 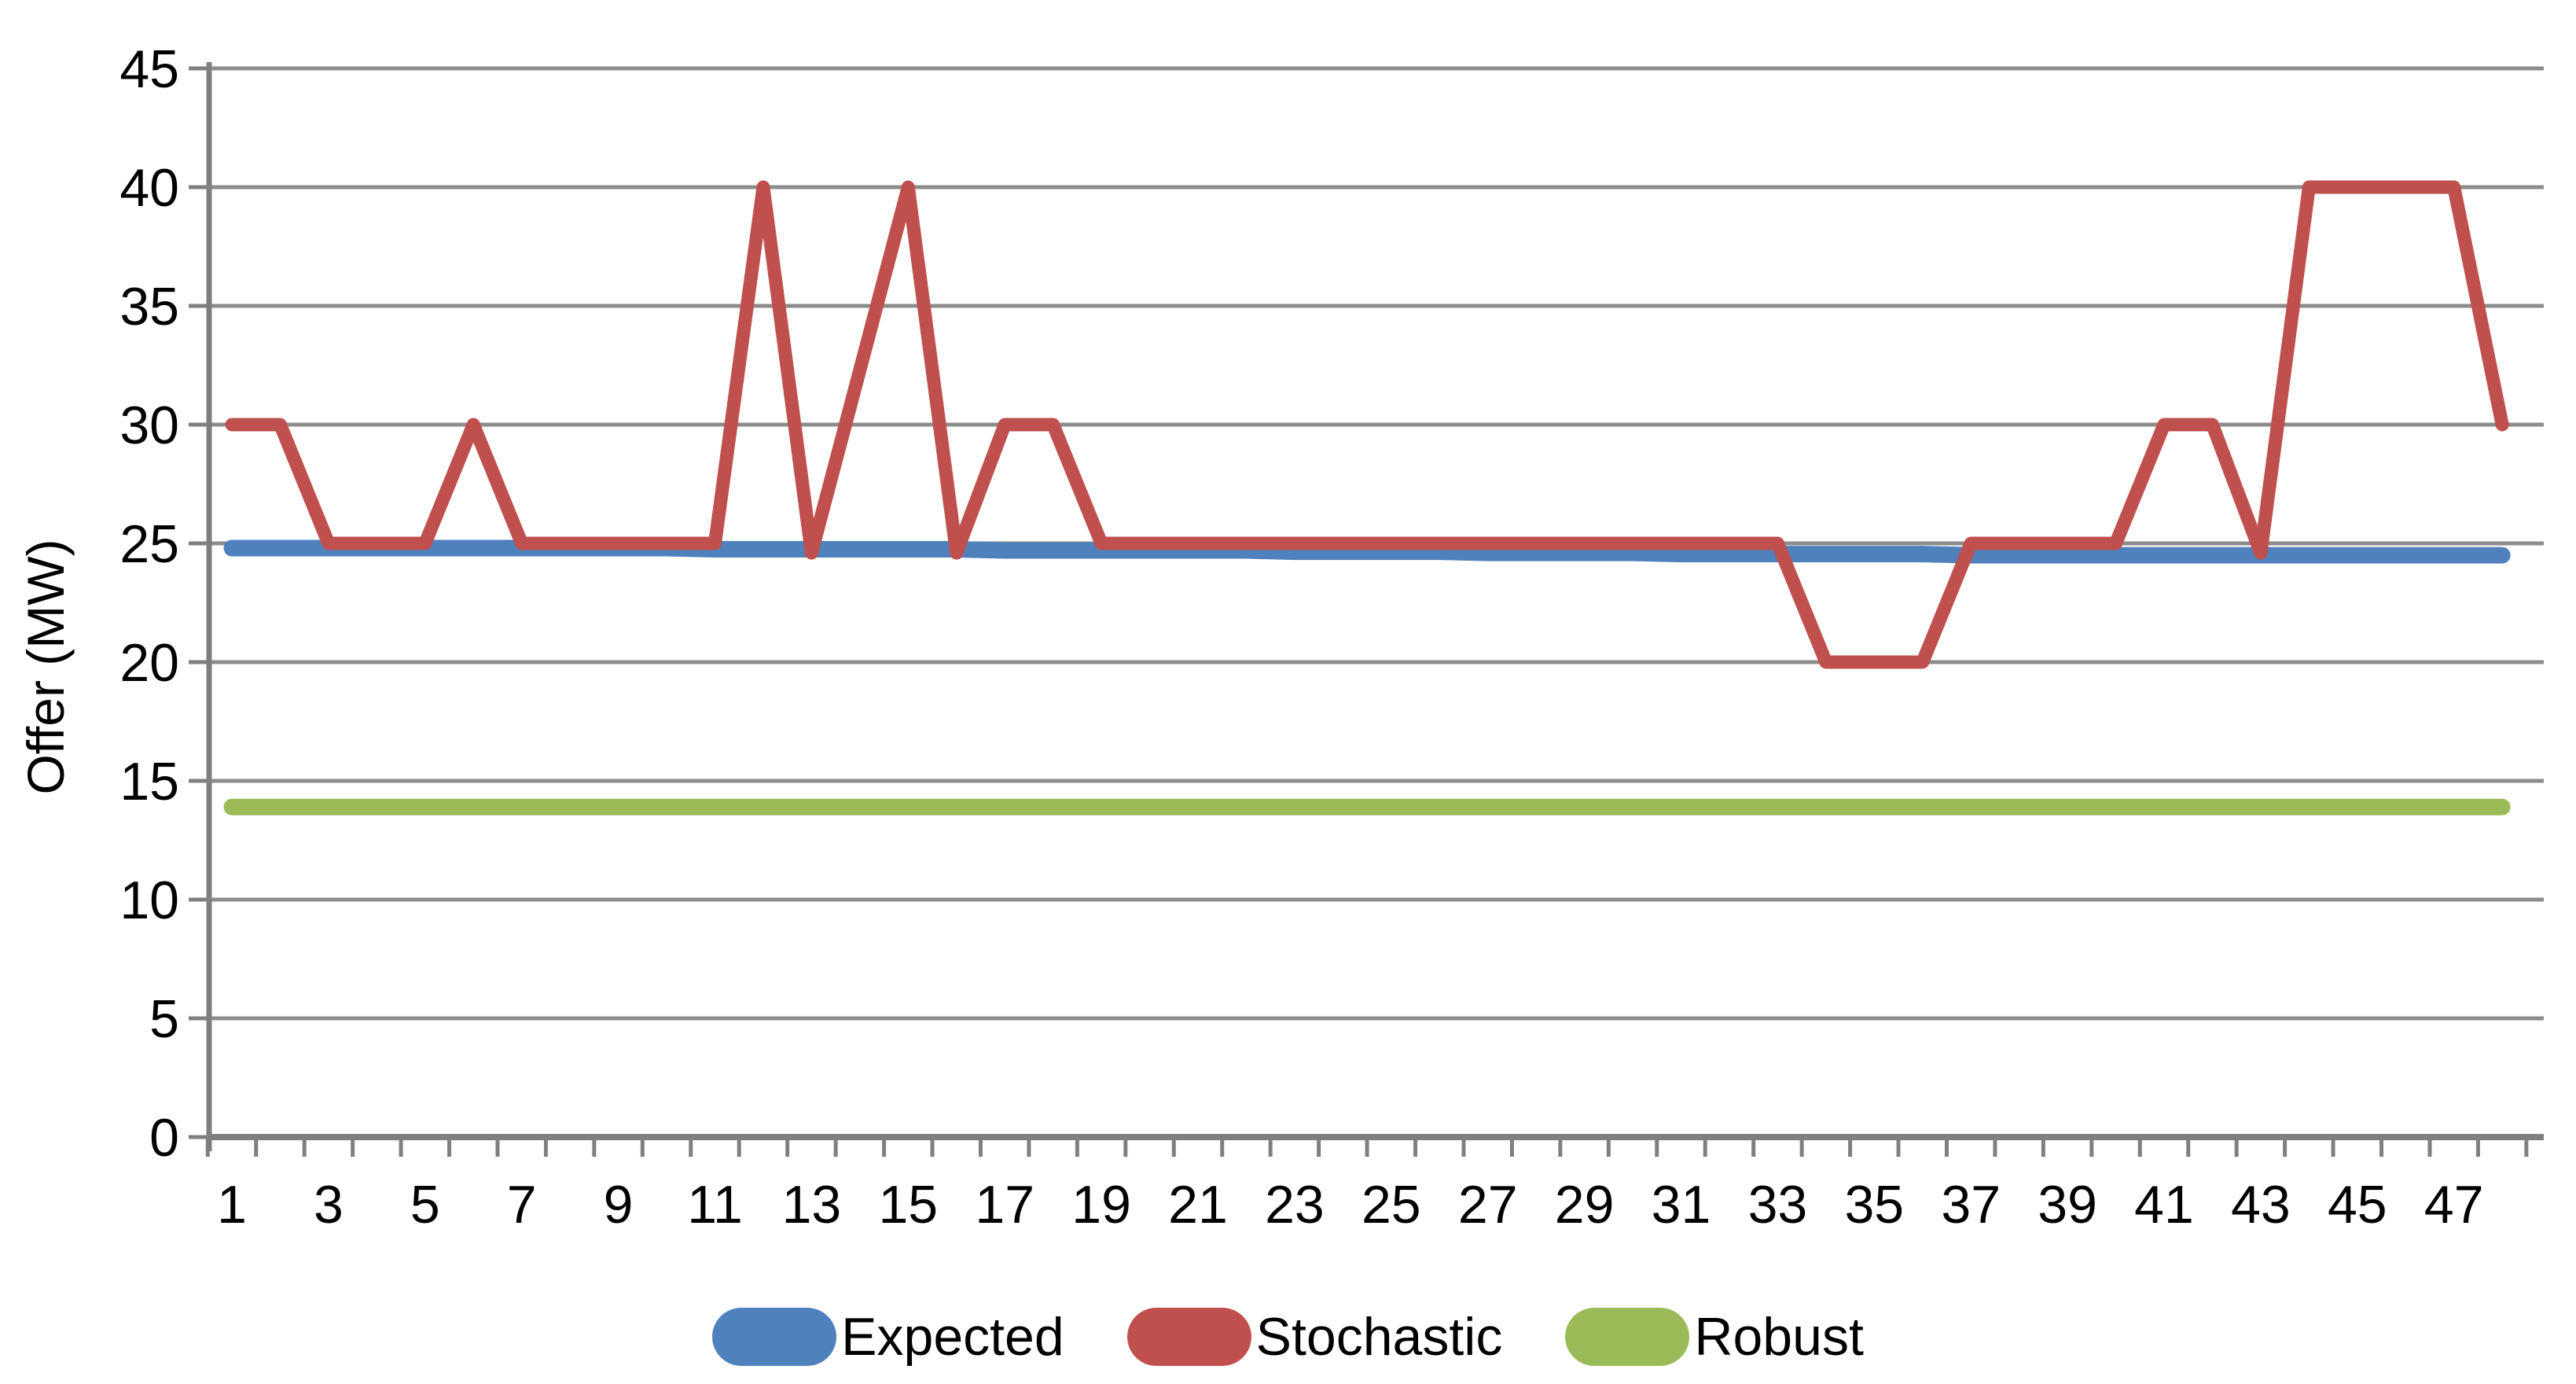 I want to click on y-tick-label: 15, so click(x=149, y=782).